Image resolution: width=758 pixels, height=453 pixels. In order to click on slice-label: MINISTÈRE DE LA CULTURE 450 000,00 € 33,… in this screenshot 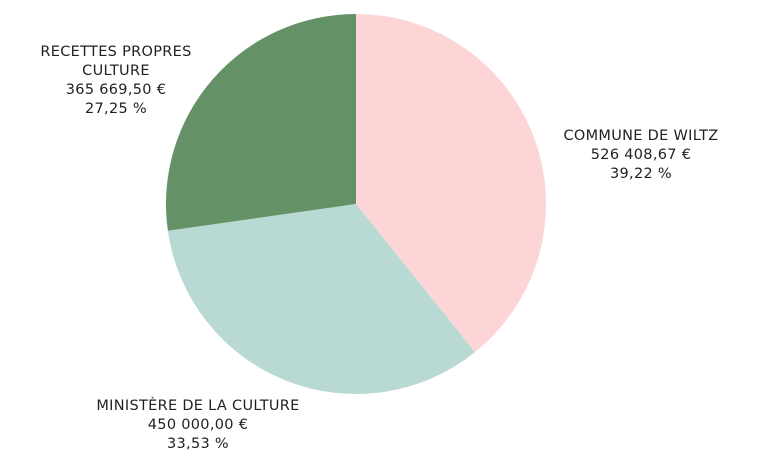, I will do `click(198, 425)`.